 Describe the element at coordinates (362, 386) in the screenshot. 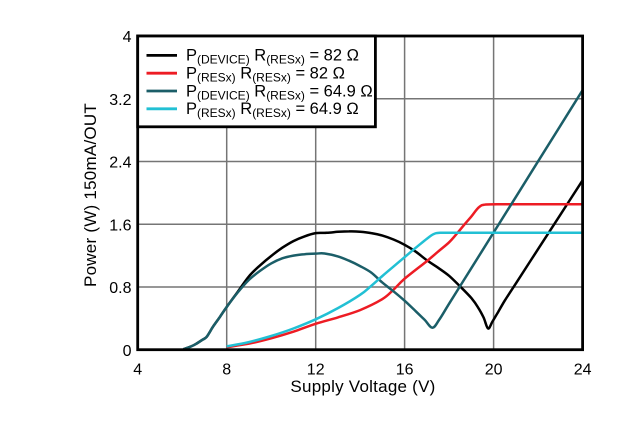

I see `svg-text: Supply Voltage (V)` at that location.